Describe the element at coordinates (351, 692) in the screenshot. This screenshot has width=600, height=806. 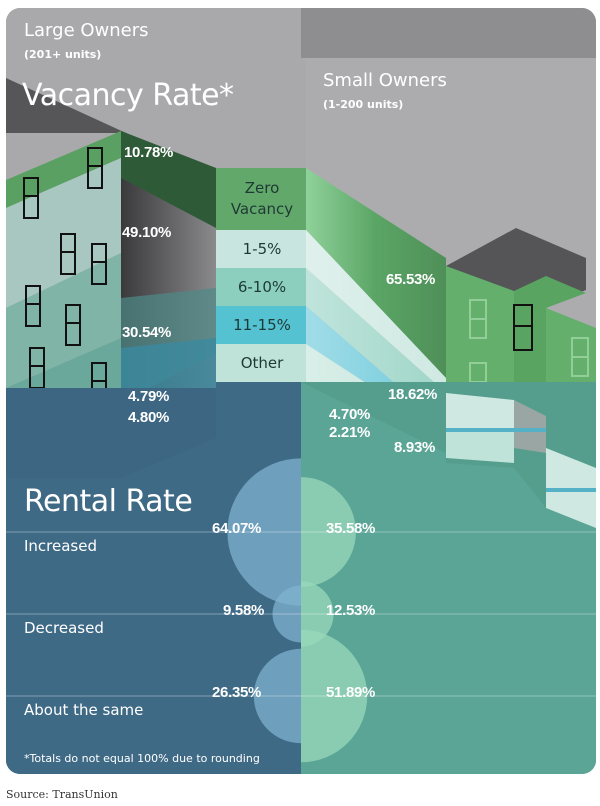
I see `small-same-value: 51.89%` at that location.